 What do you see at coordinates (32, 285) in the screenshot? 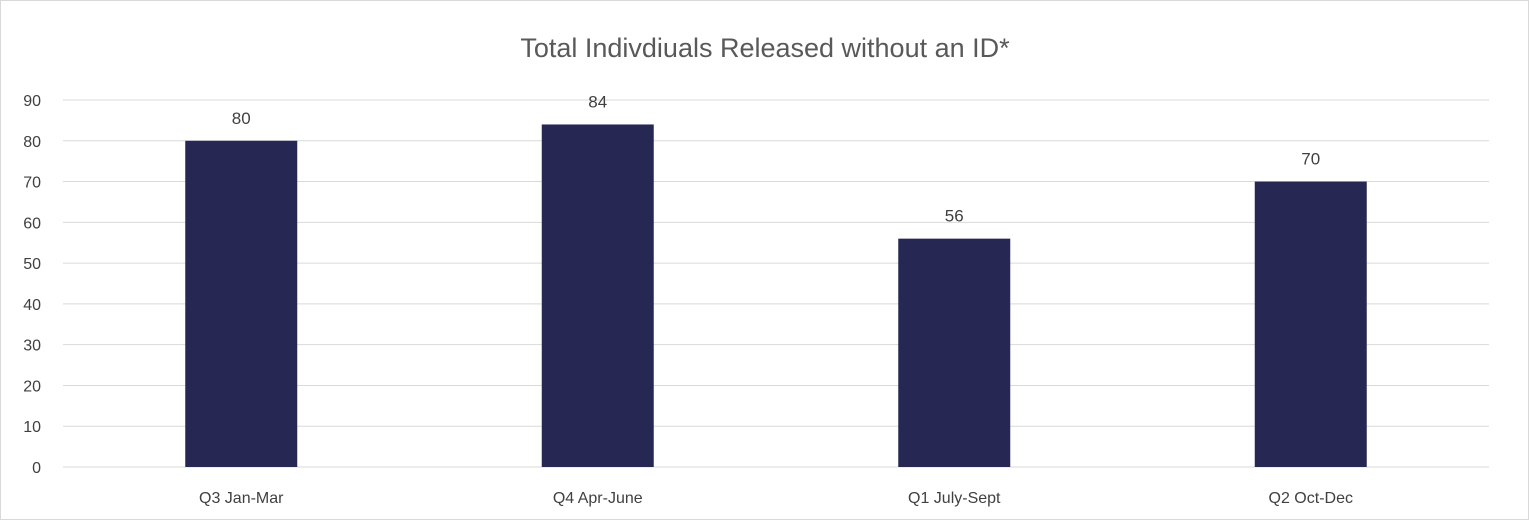
I see `y-axis-ticks: 0 10 20 30 40 50 60 70 80 90` at bounding box center [32, 285].